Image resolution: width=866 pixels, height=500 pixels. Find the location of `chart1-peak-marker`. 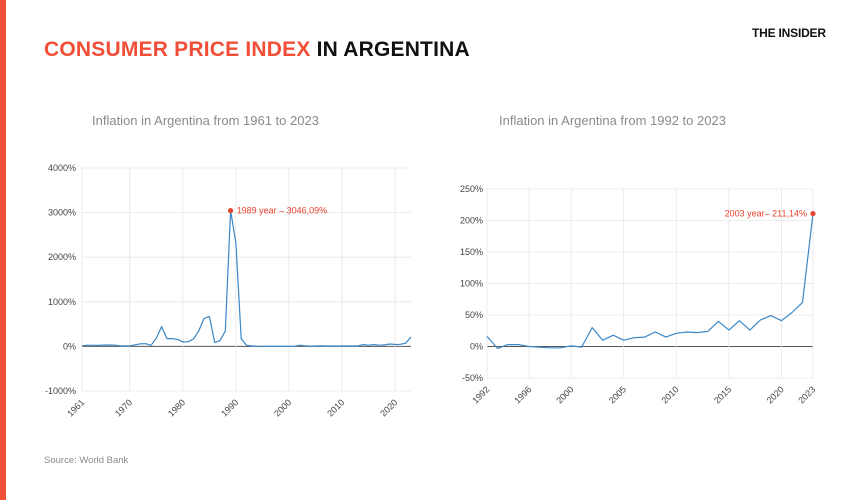

chart1-peak-marker is located at coordinates (230, 210).